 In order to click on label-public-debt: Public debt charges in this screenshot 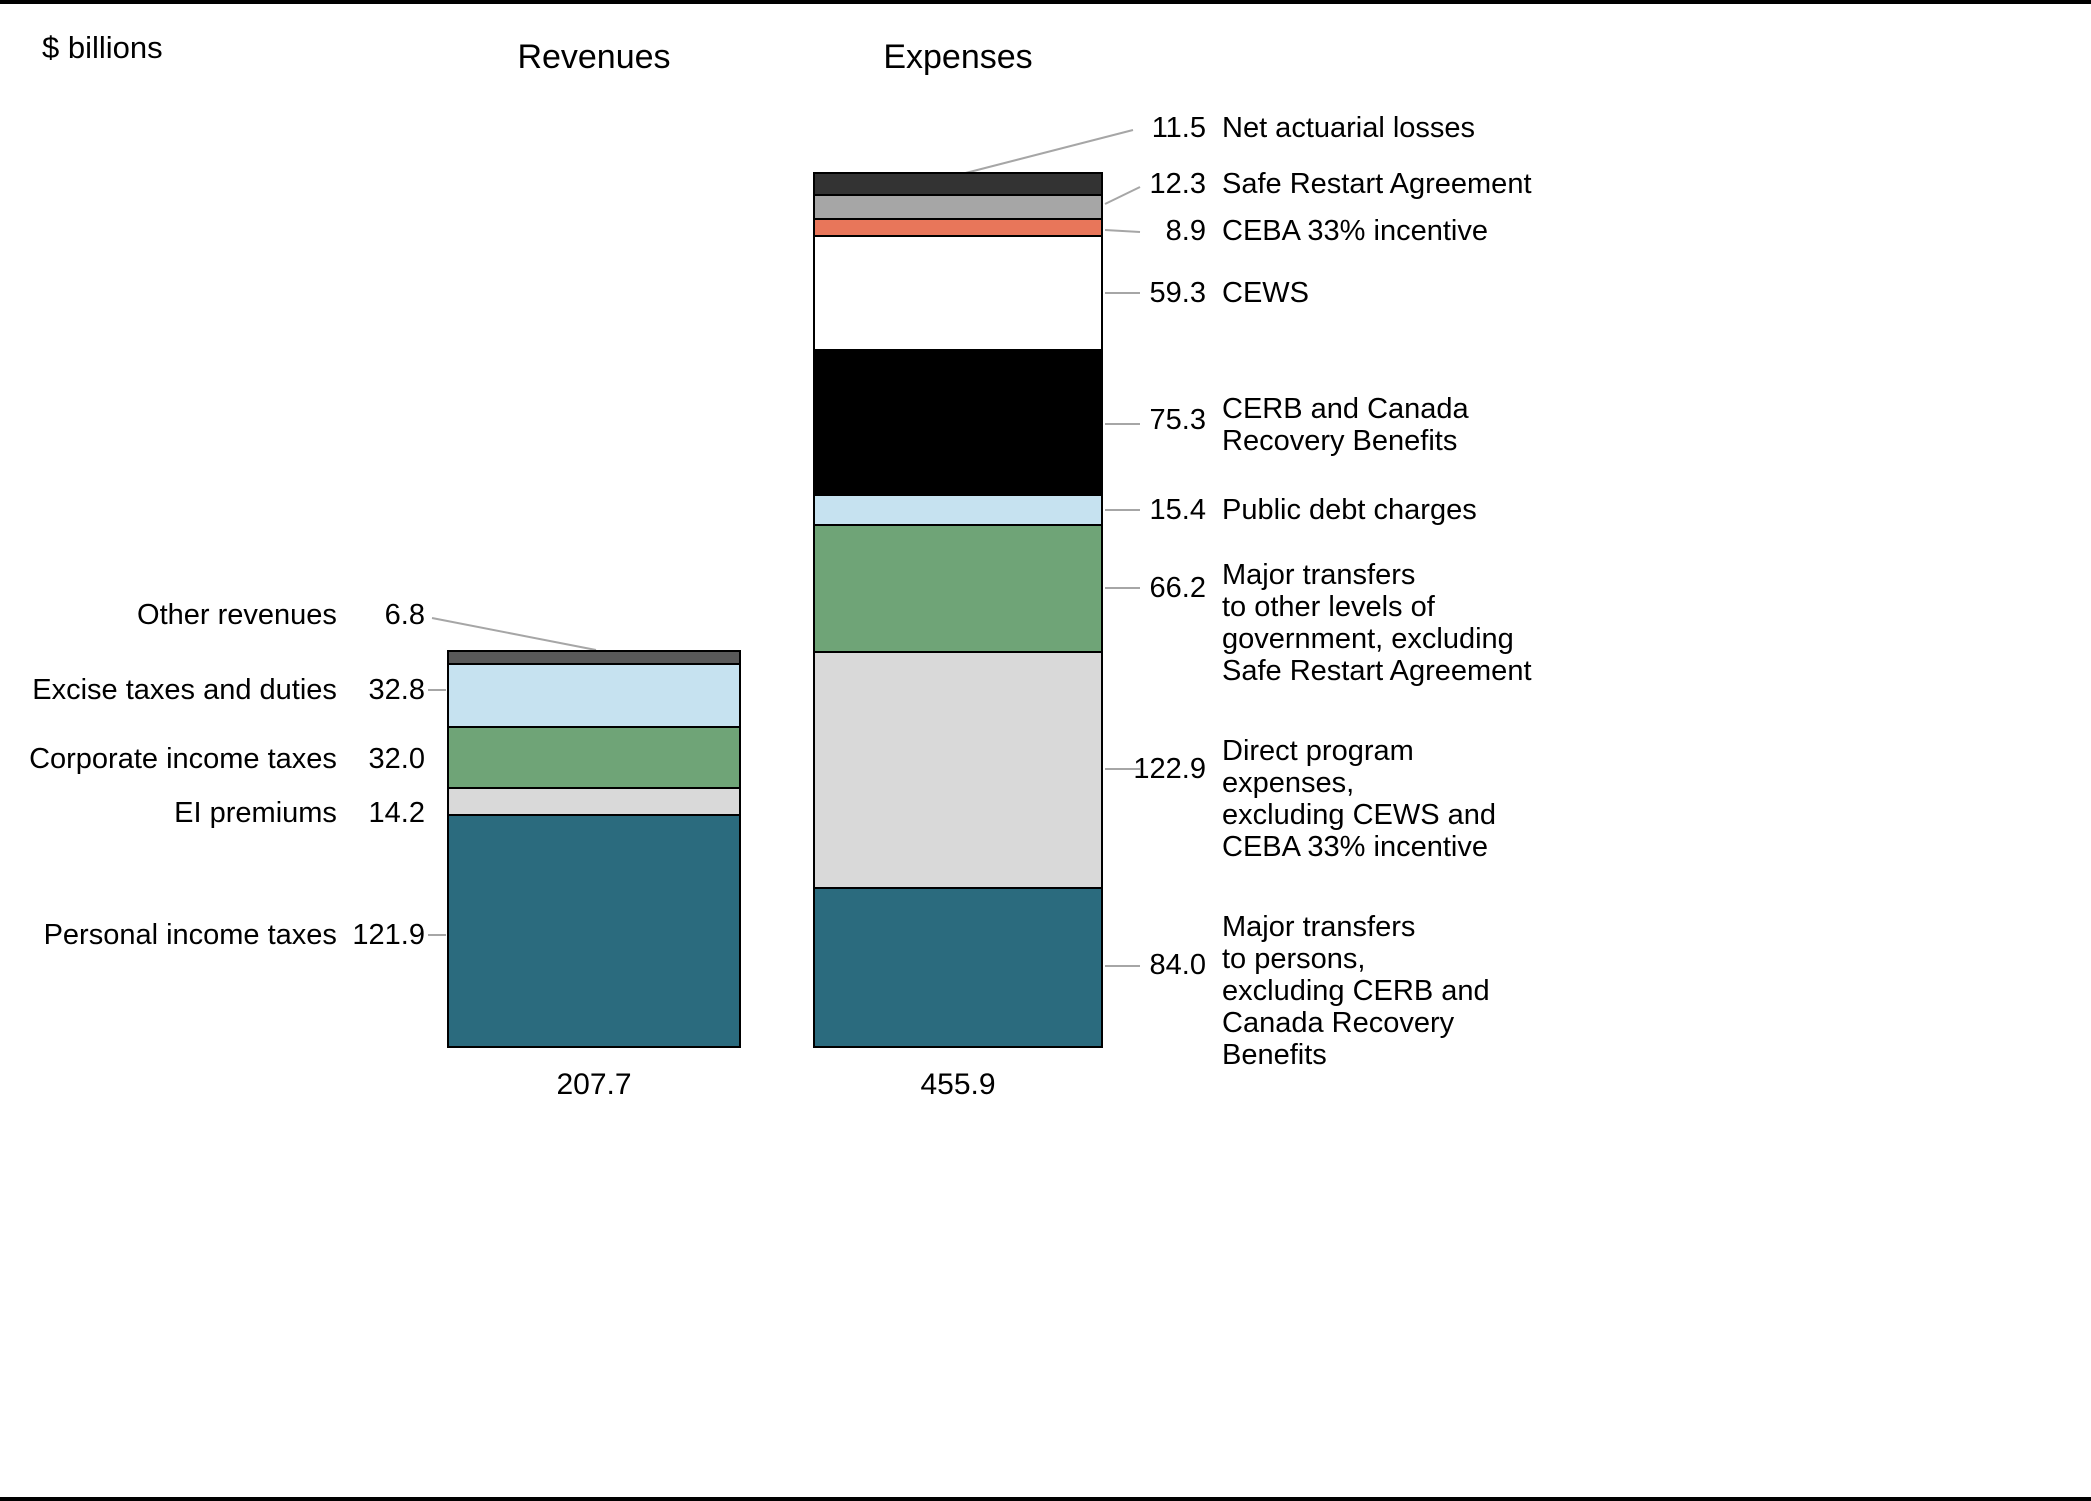, I will do `click(1349, 510)`.